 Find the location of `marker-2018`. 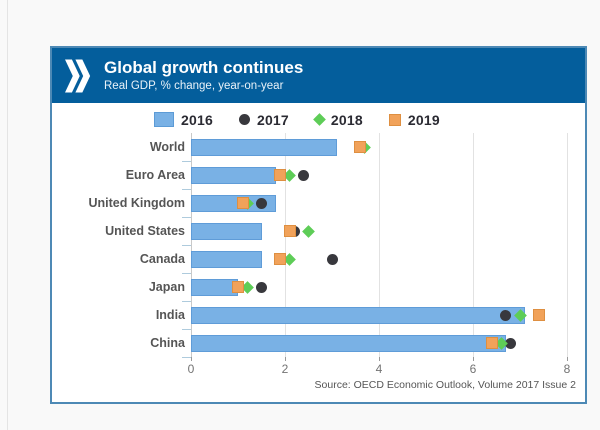

marker-2018 is located at coordinates (308, 231).